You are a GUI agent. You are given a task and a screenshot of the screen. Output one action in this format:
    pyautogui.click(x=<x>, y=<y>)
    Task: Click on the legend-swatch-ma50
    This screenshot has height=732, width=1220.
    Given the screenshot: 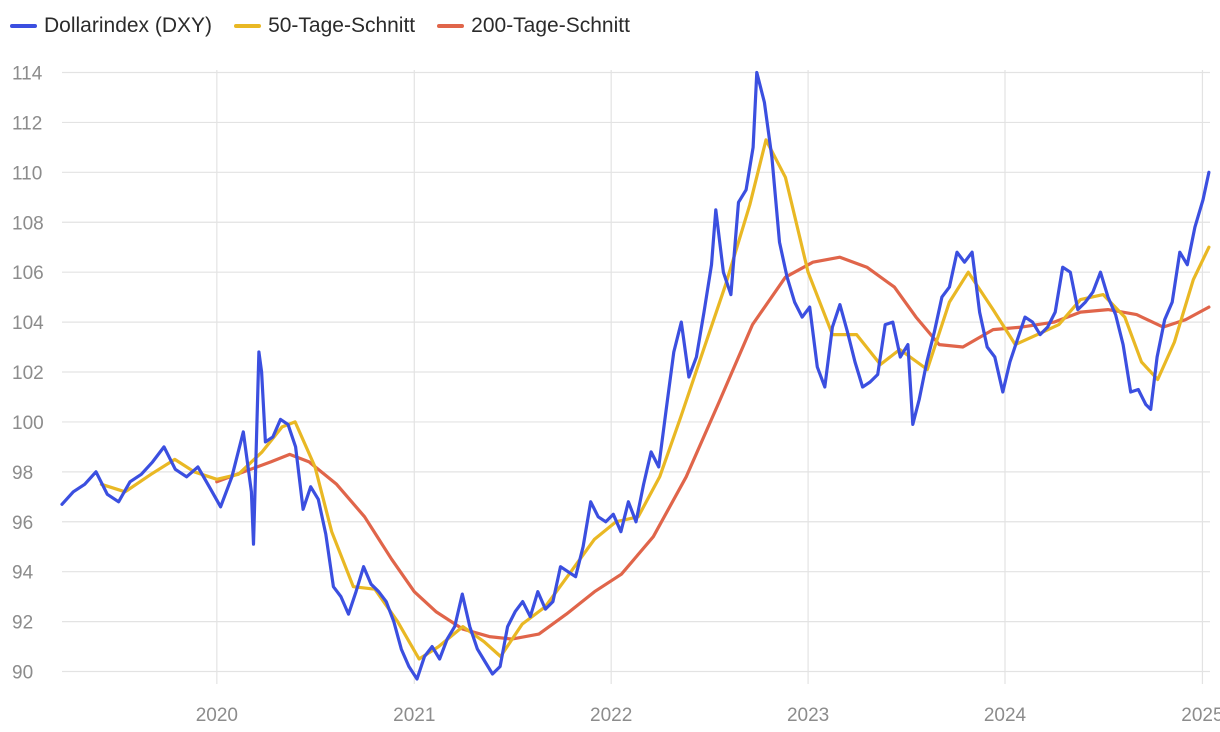 What is the action you would take?
    pyautogui.click(x=248, y=26)
    